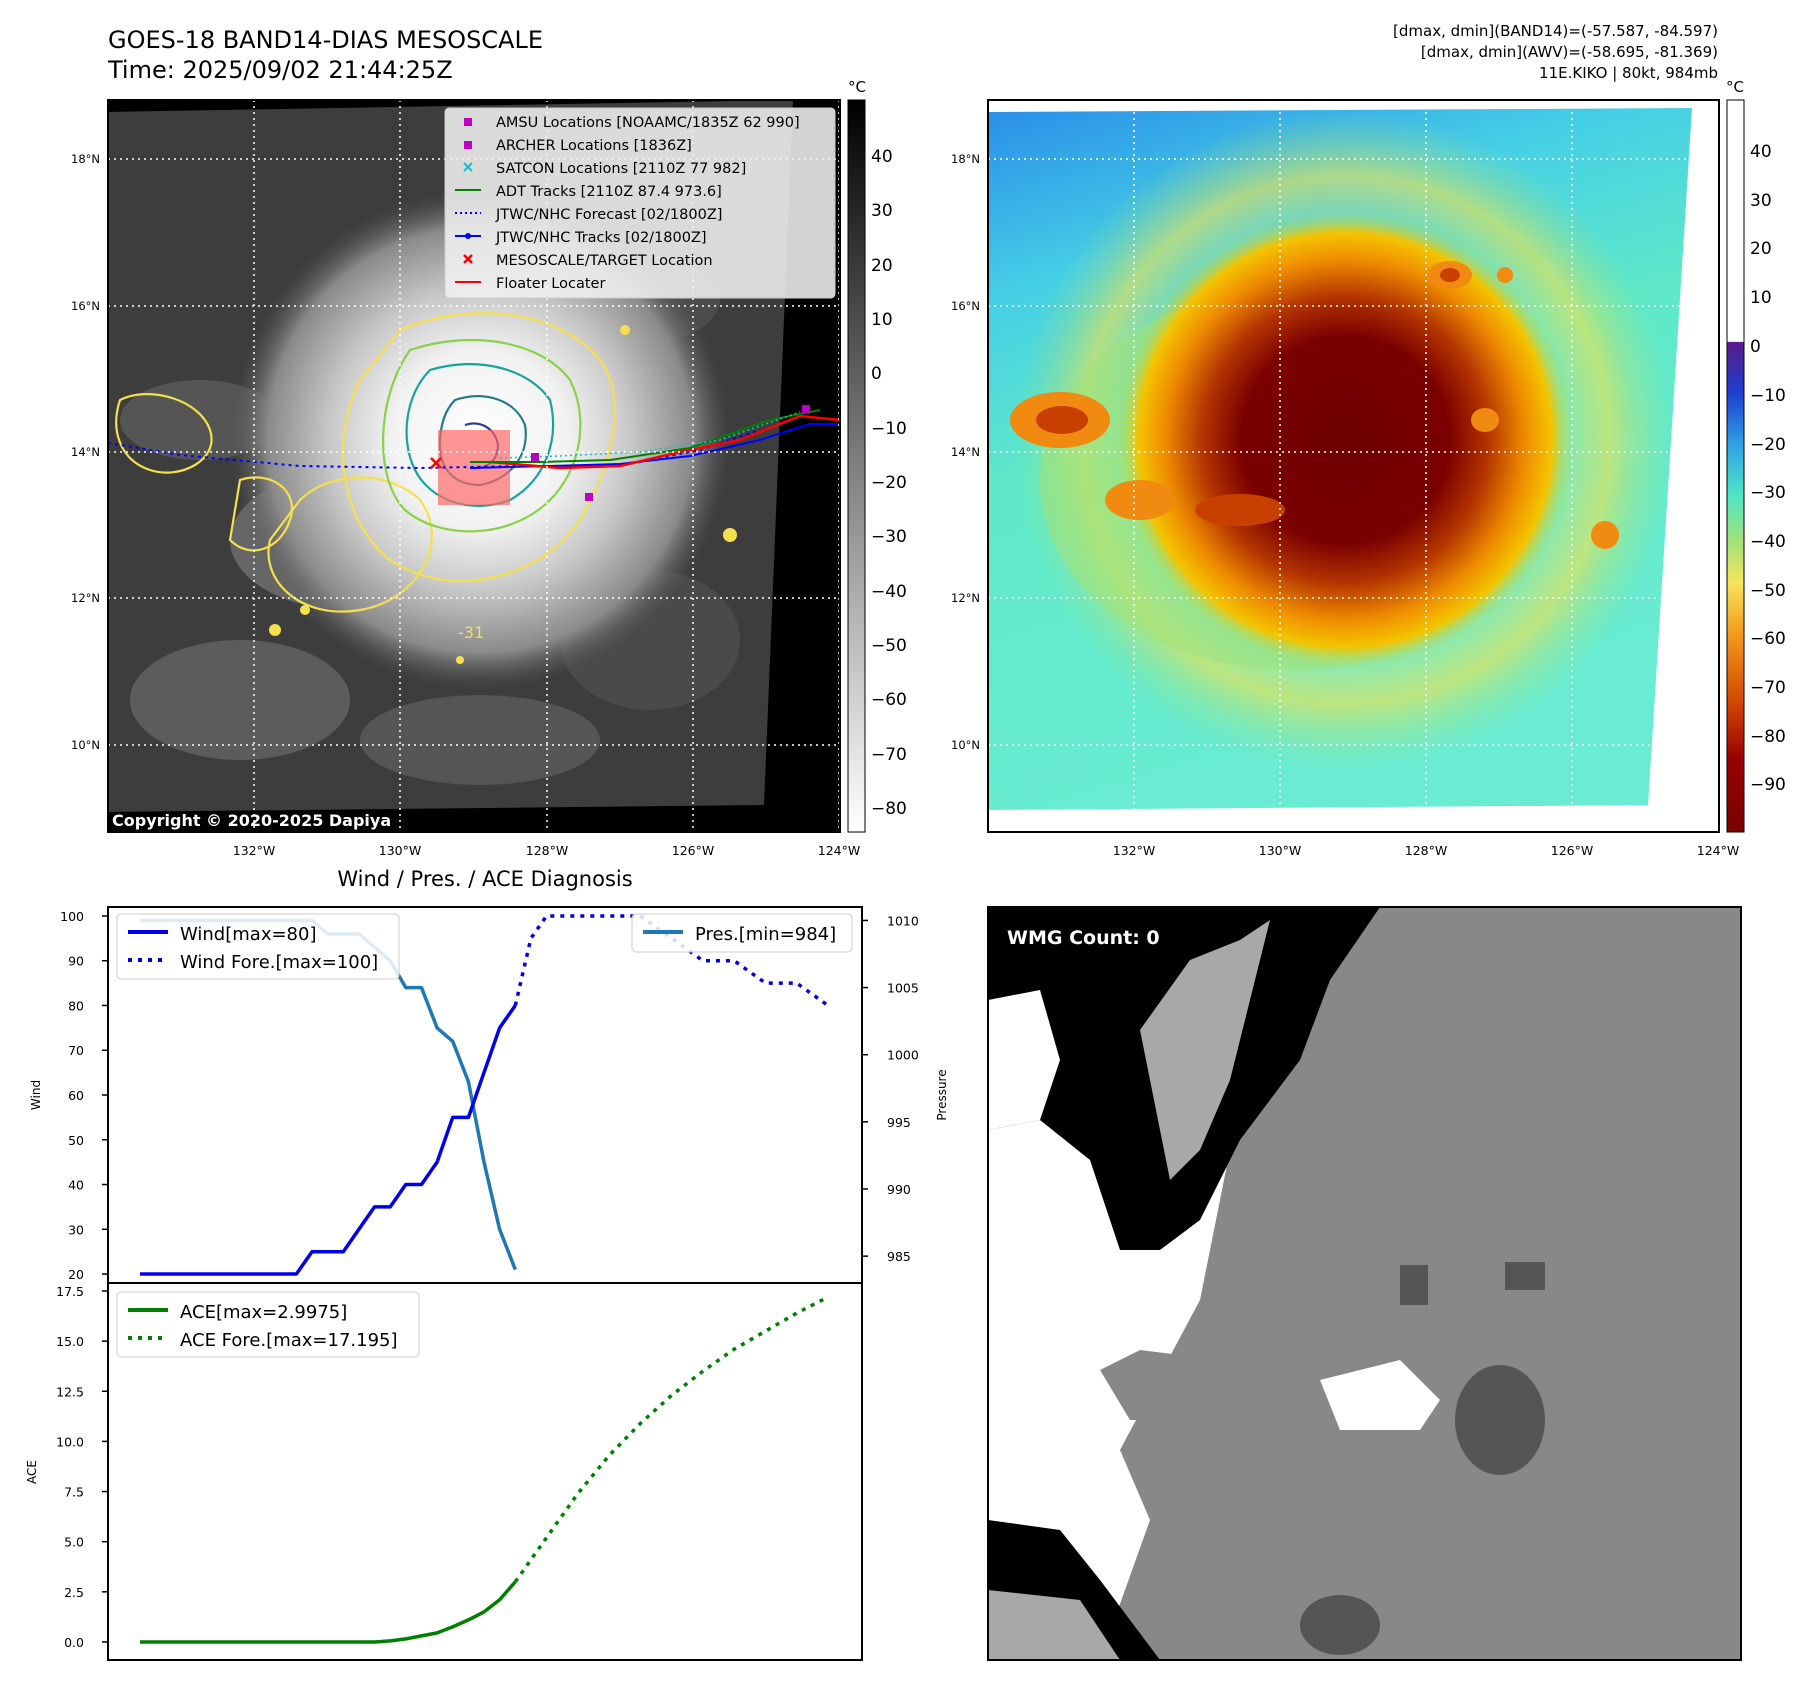 The width and height of the screenshot is (1801, 1690). I want to click on wmg-gray-patch, so click(1170, 1385).